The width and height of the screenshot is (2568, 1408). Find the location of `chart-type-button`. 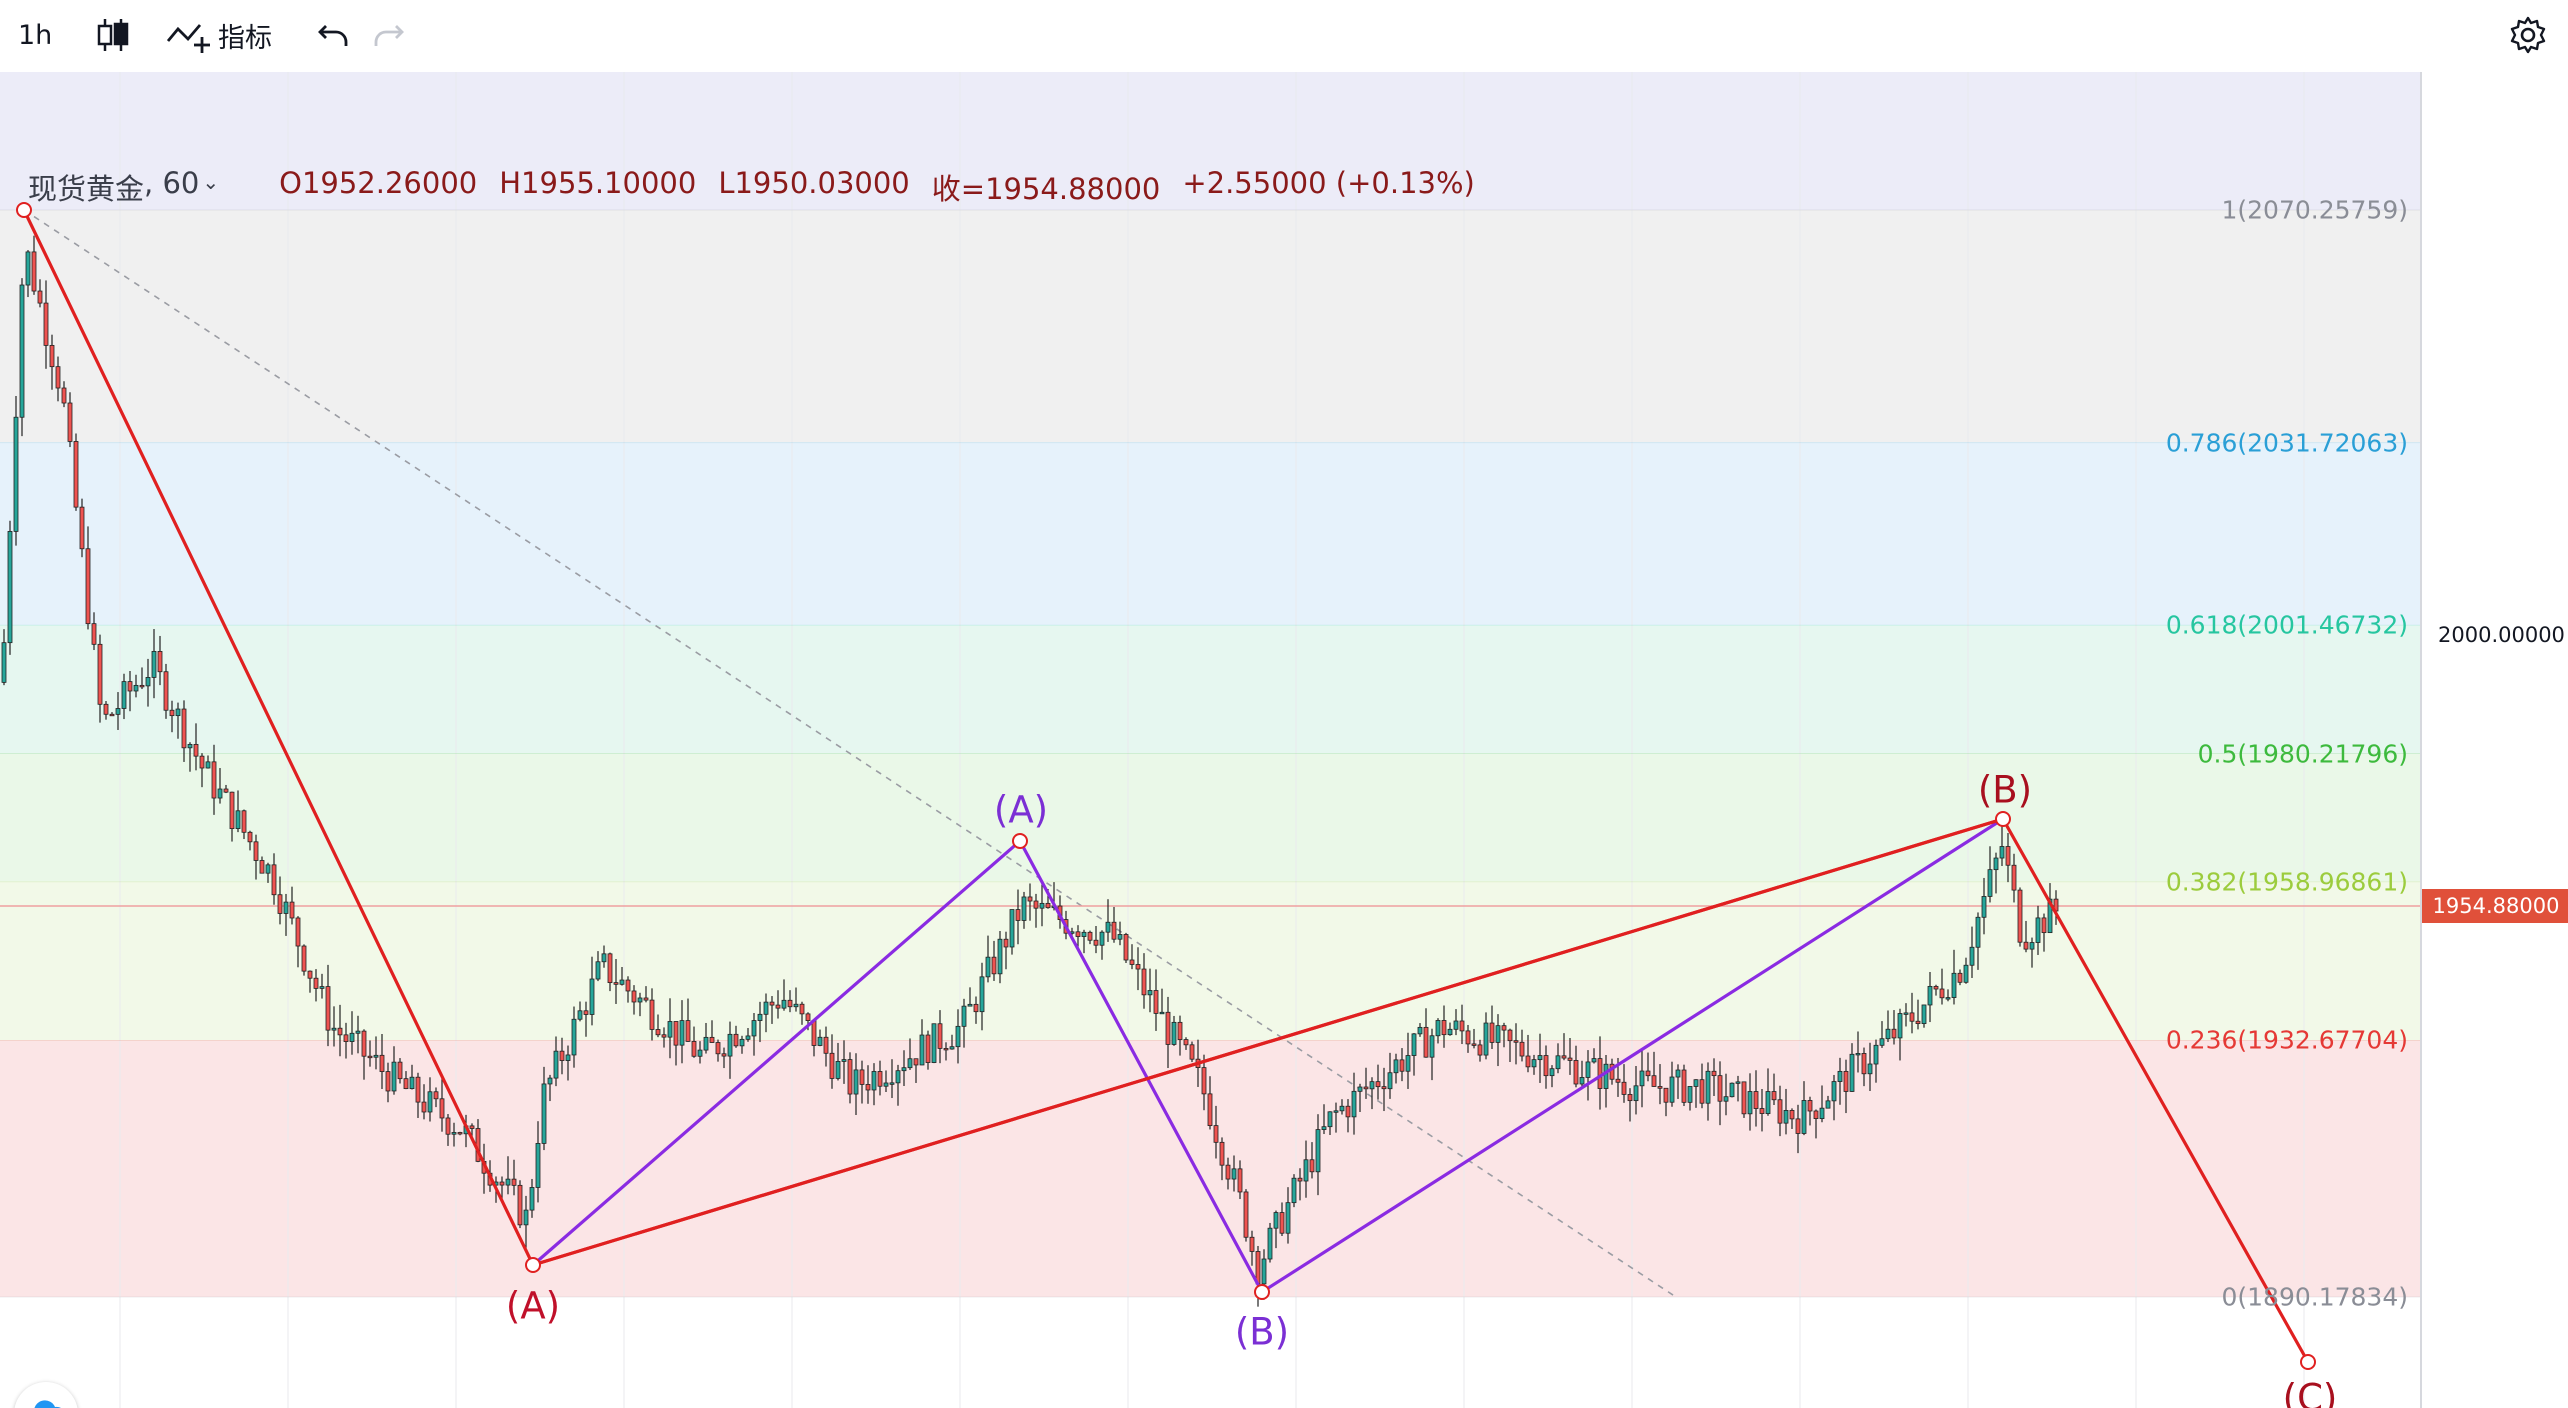

chart-type-button is located at coordinates (113, 35).